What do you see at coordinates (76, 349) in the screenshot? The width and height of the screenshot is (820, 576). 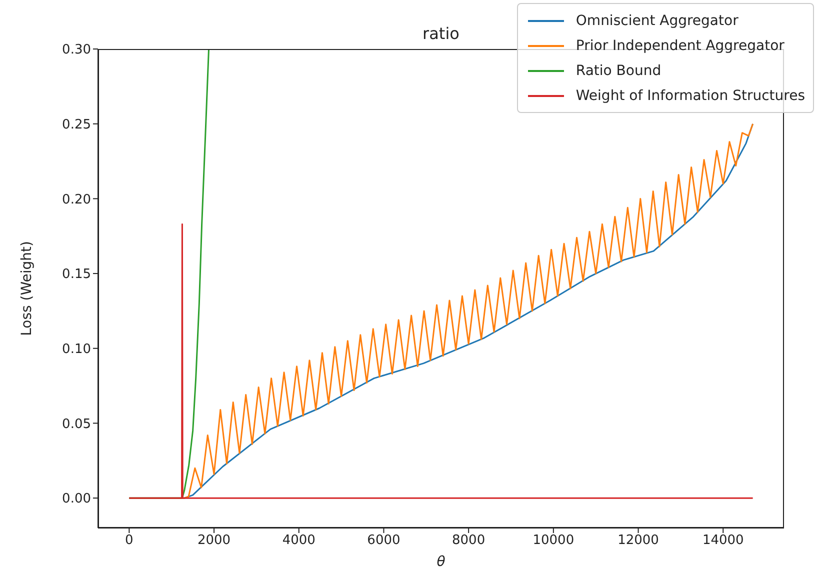 I see `y-tick-label: 0.10` at bounding box center [76, 349].